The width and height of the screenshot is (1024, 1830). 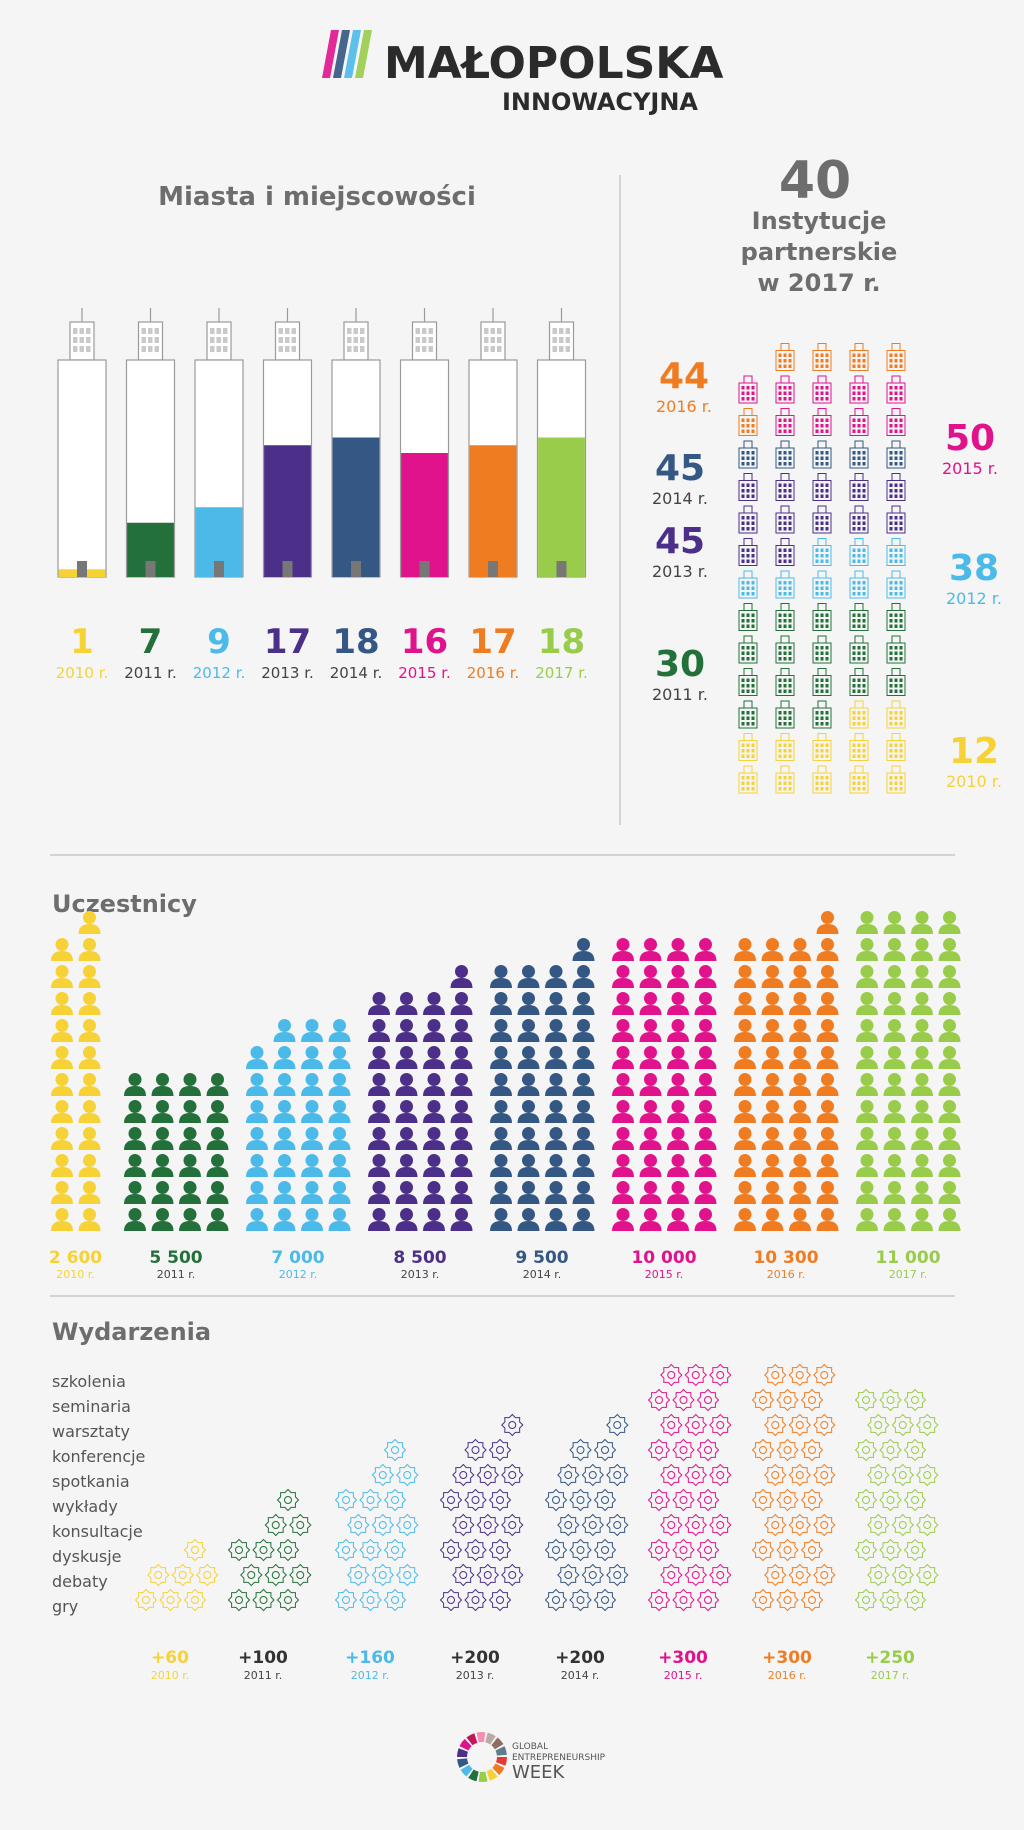 What do you see at coordinates (97, 1531) in the screenshot?
I see `event-type-item: konsultacje` at bounding box center [97, 1531].